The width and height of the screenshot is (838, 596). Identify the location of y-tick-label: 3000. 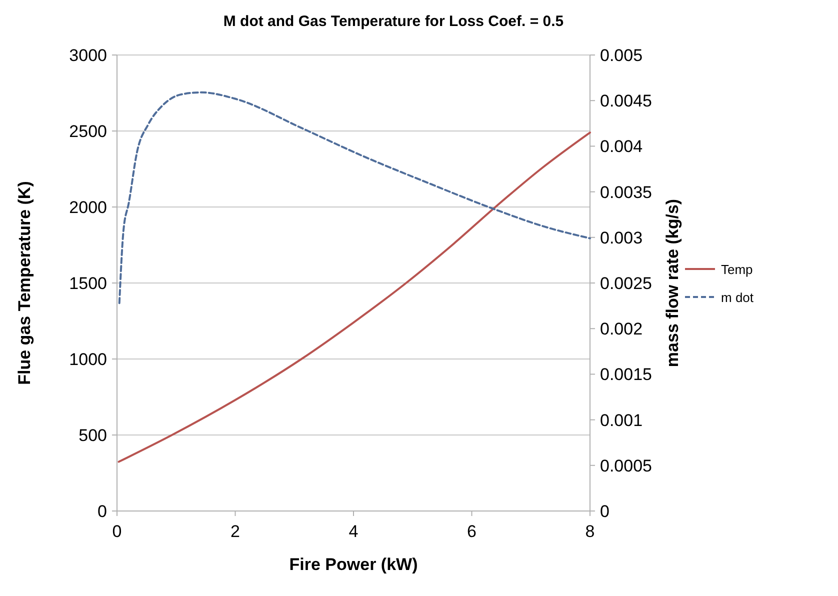
(88, 55).